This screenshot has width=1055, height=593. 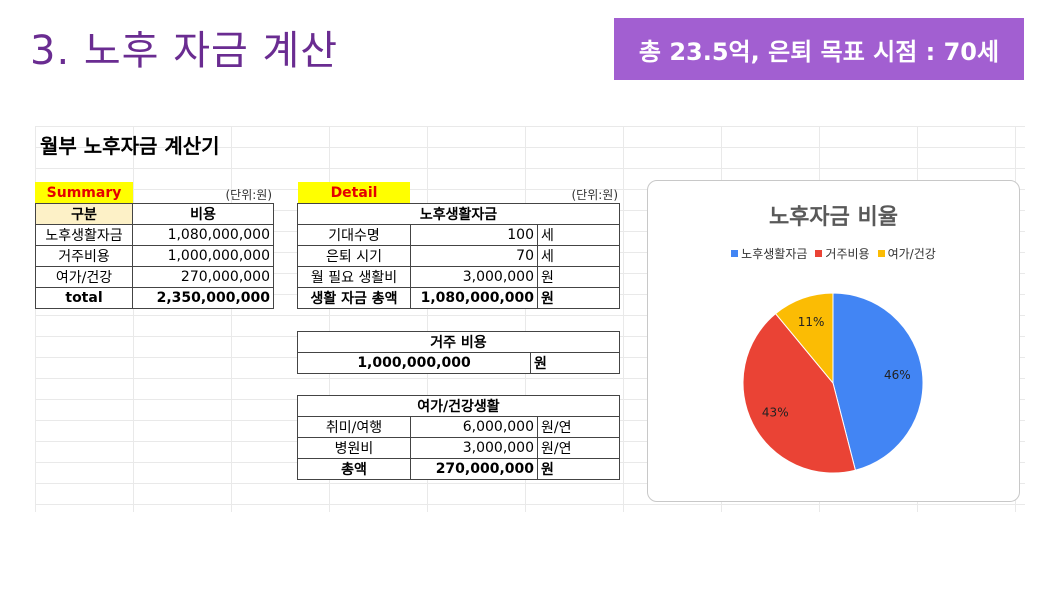 I want to click on chart-legend: 노후생활자금 거주비용 여가/건강, so click(x=833, y=253).